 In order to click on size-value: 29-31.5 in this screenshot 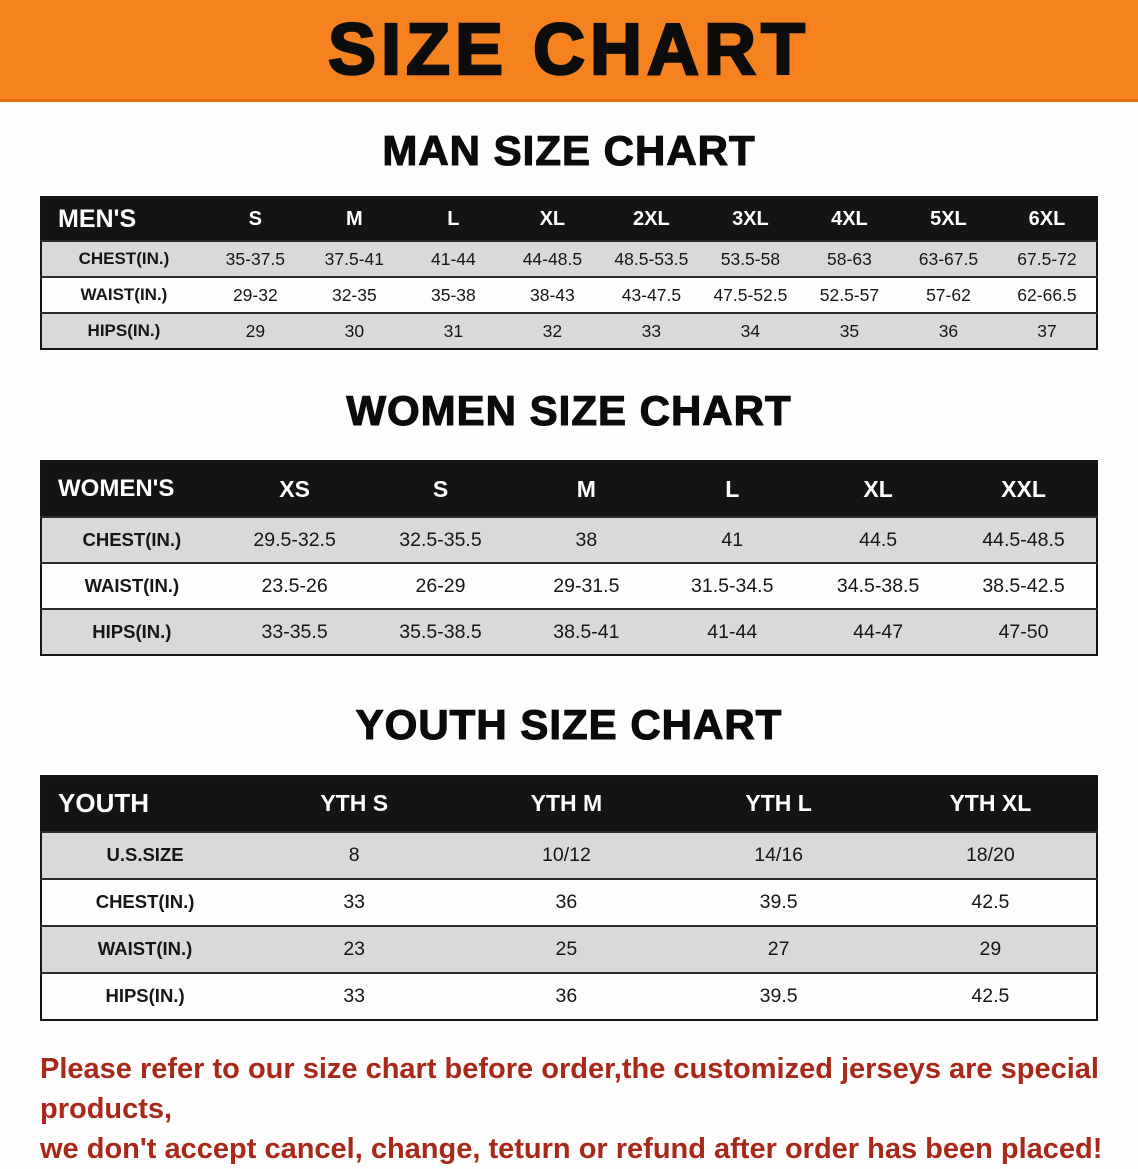, I will do `click(586, 586)`.